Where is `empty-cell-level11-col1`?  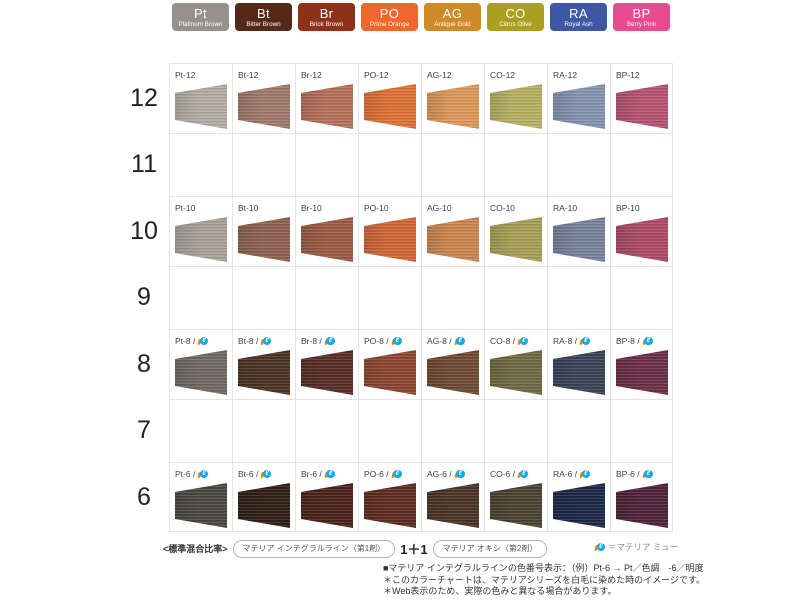
empty-cell-level11-col1 is located at coordinates (263, 164).